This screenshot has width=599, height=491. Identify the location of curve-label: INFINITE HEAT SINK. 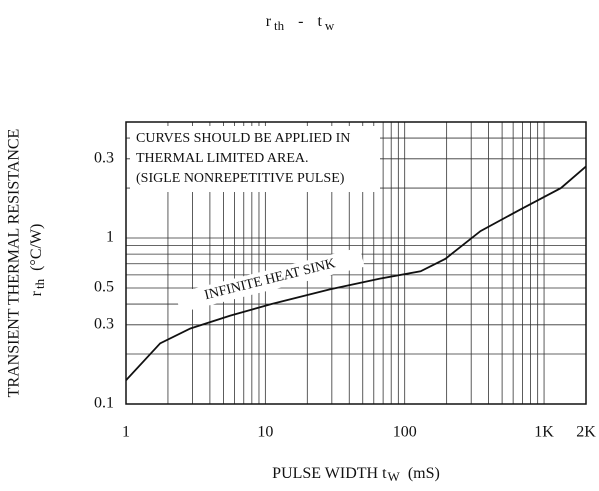
(270, 280).